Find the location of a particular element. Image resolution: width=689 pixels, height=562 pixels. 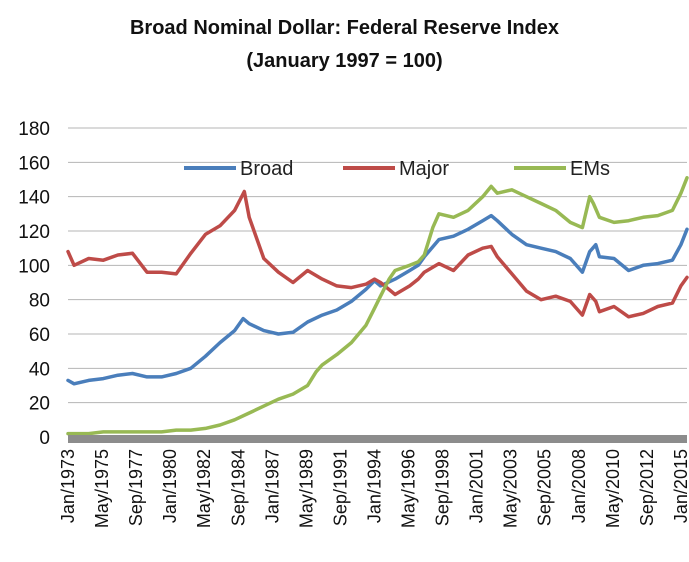

legend-label-ems: EMs is located at coordinates (590, 169).